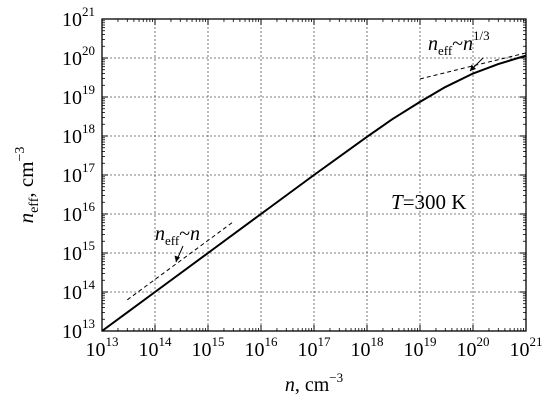 The image size is (550, 404). I want to click on y-tick-labels: 1013 1014 1015 1016 1017 1018 1019 1020 1021, so click(79, 173).